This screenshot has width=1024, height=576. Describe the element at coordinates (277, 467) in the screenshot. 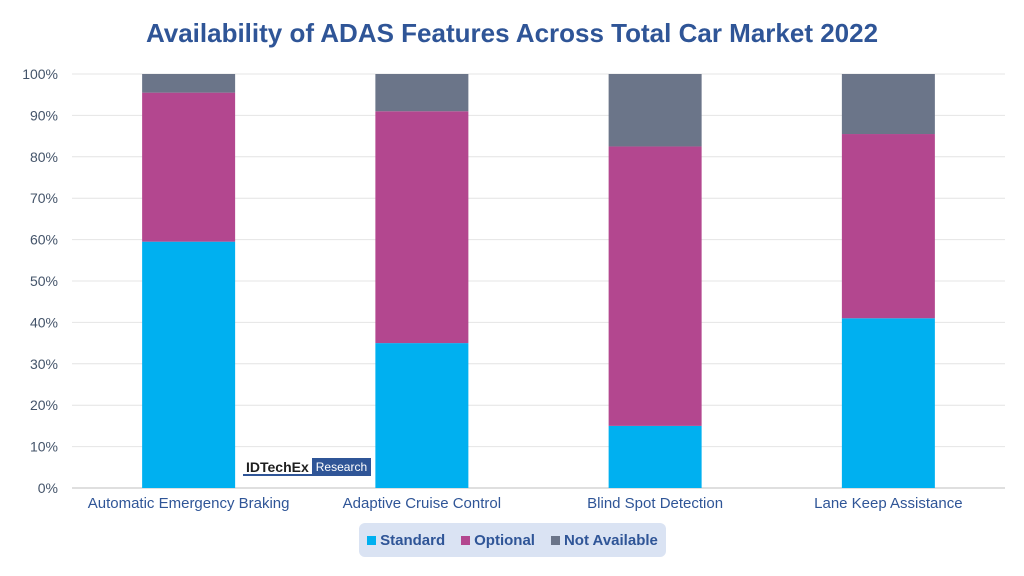

I see `logo-main-text: IDTechEx` at that location.